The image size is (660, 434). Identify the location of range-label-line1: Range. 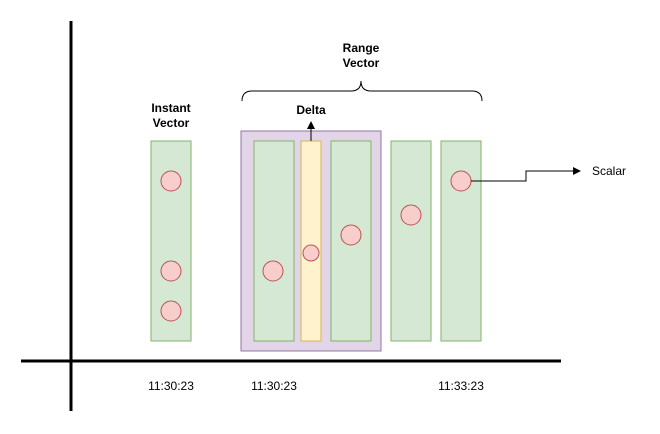
(361, 48).